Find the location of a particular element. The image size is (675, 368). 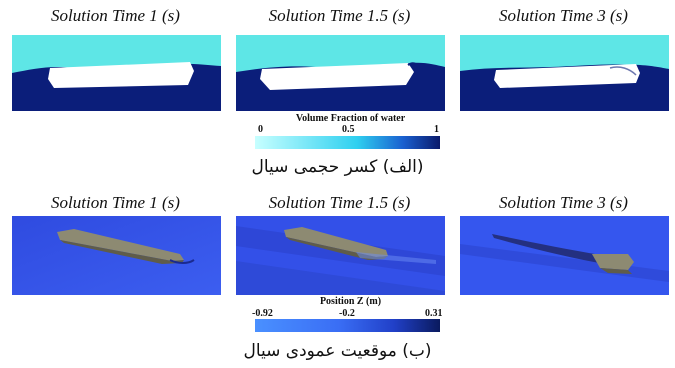

panel-title-row1-1: Solution Time 1 (s) is located at coordinates (115, 15).